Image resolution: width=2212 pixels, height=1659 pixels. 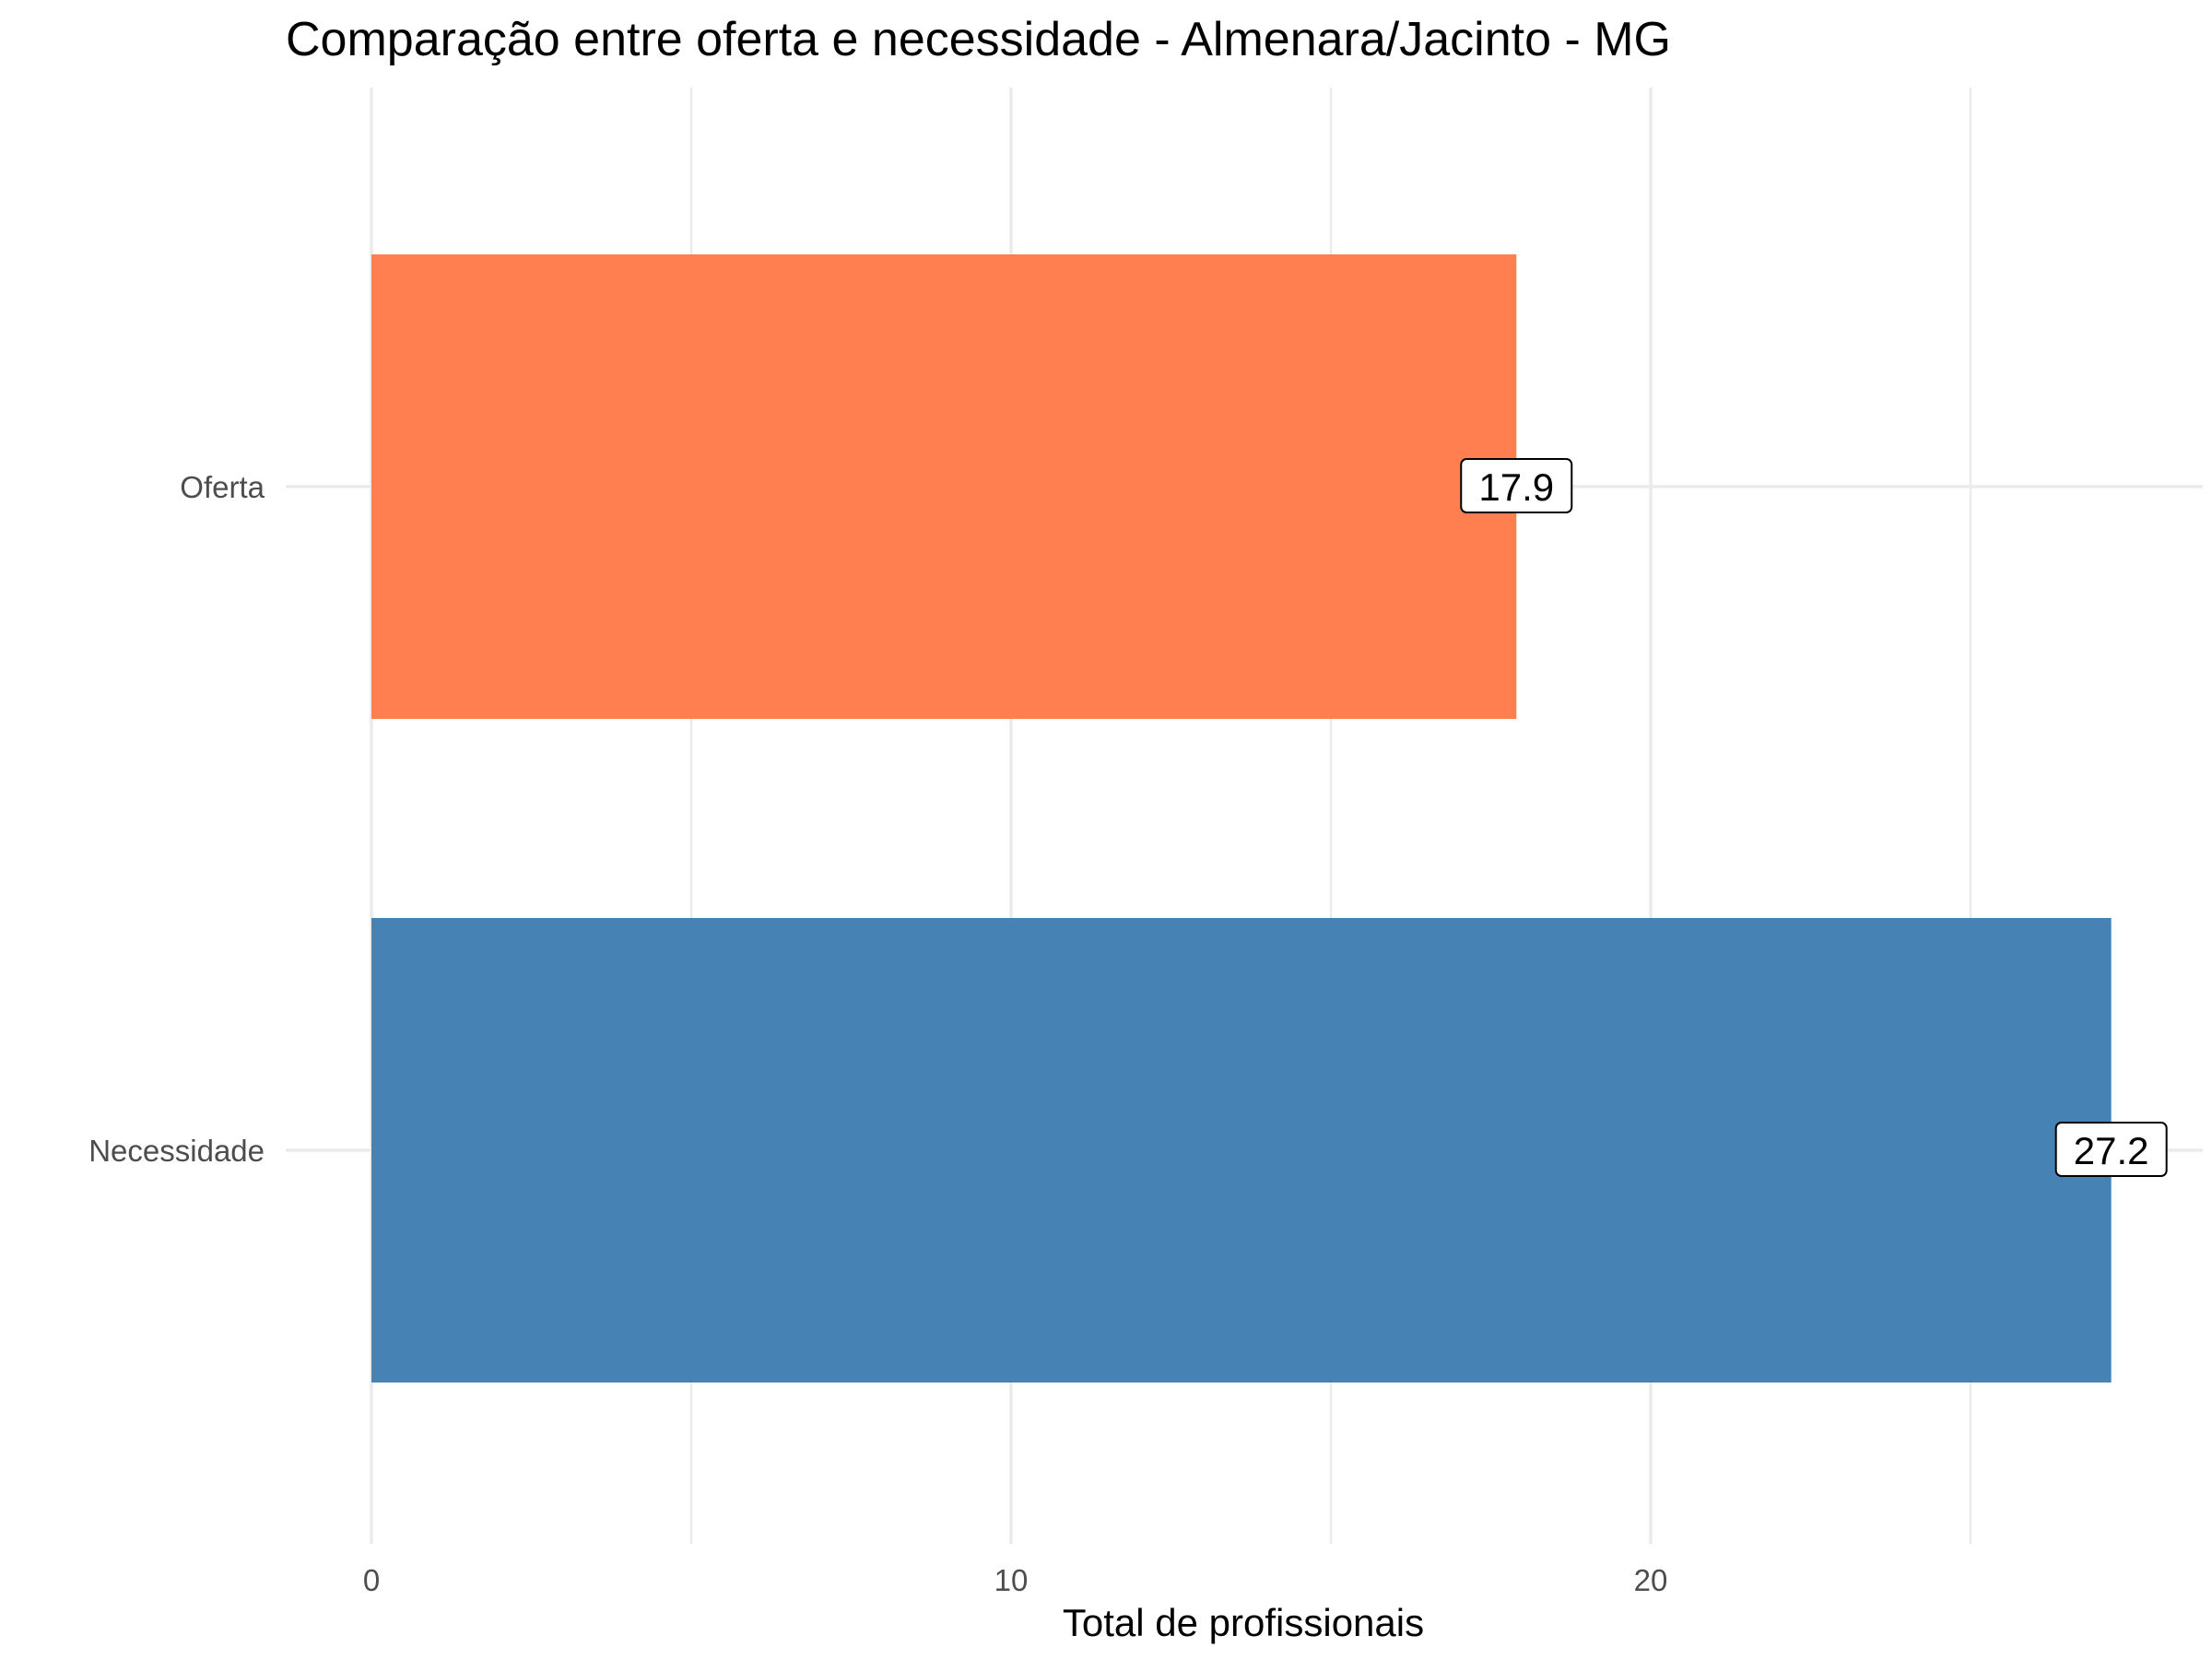 I want to click on x-tick-label: 0, so click(x=371, y=1580).